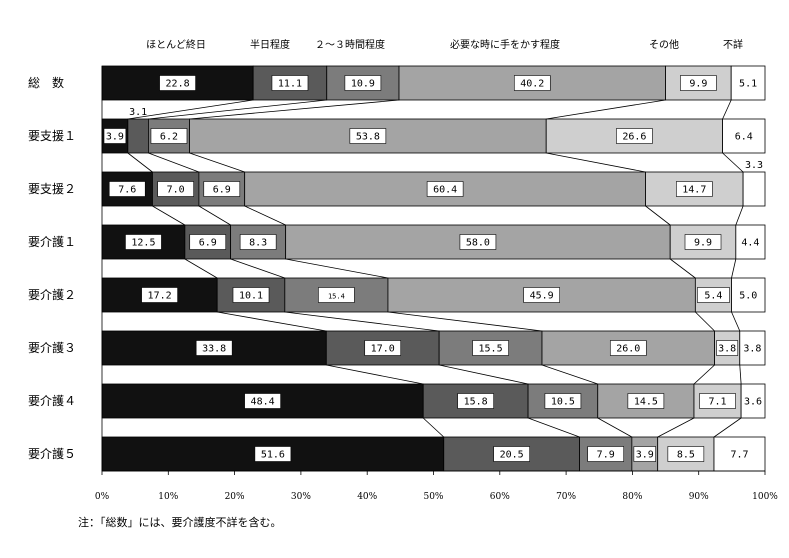 The width and height of the screenshot is (789, 558). Describe the element at coordinates (566, 497) in the screenshot. I see `x-tick-label-7: 70%` at that location.